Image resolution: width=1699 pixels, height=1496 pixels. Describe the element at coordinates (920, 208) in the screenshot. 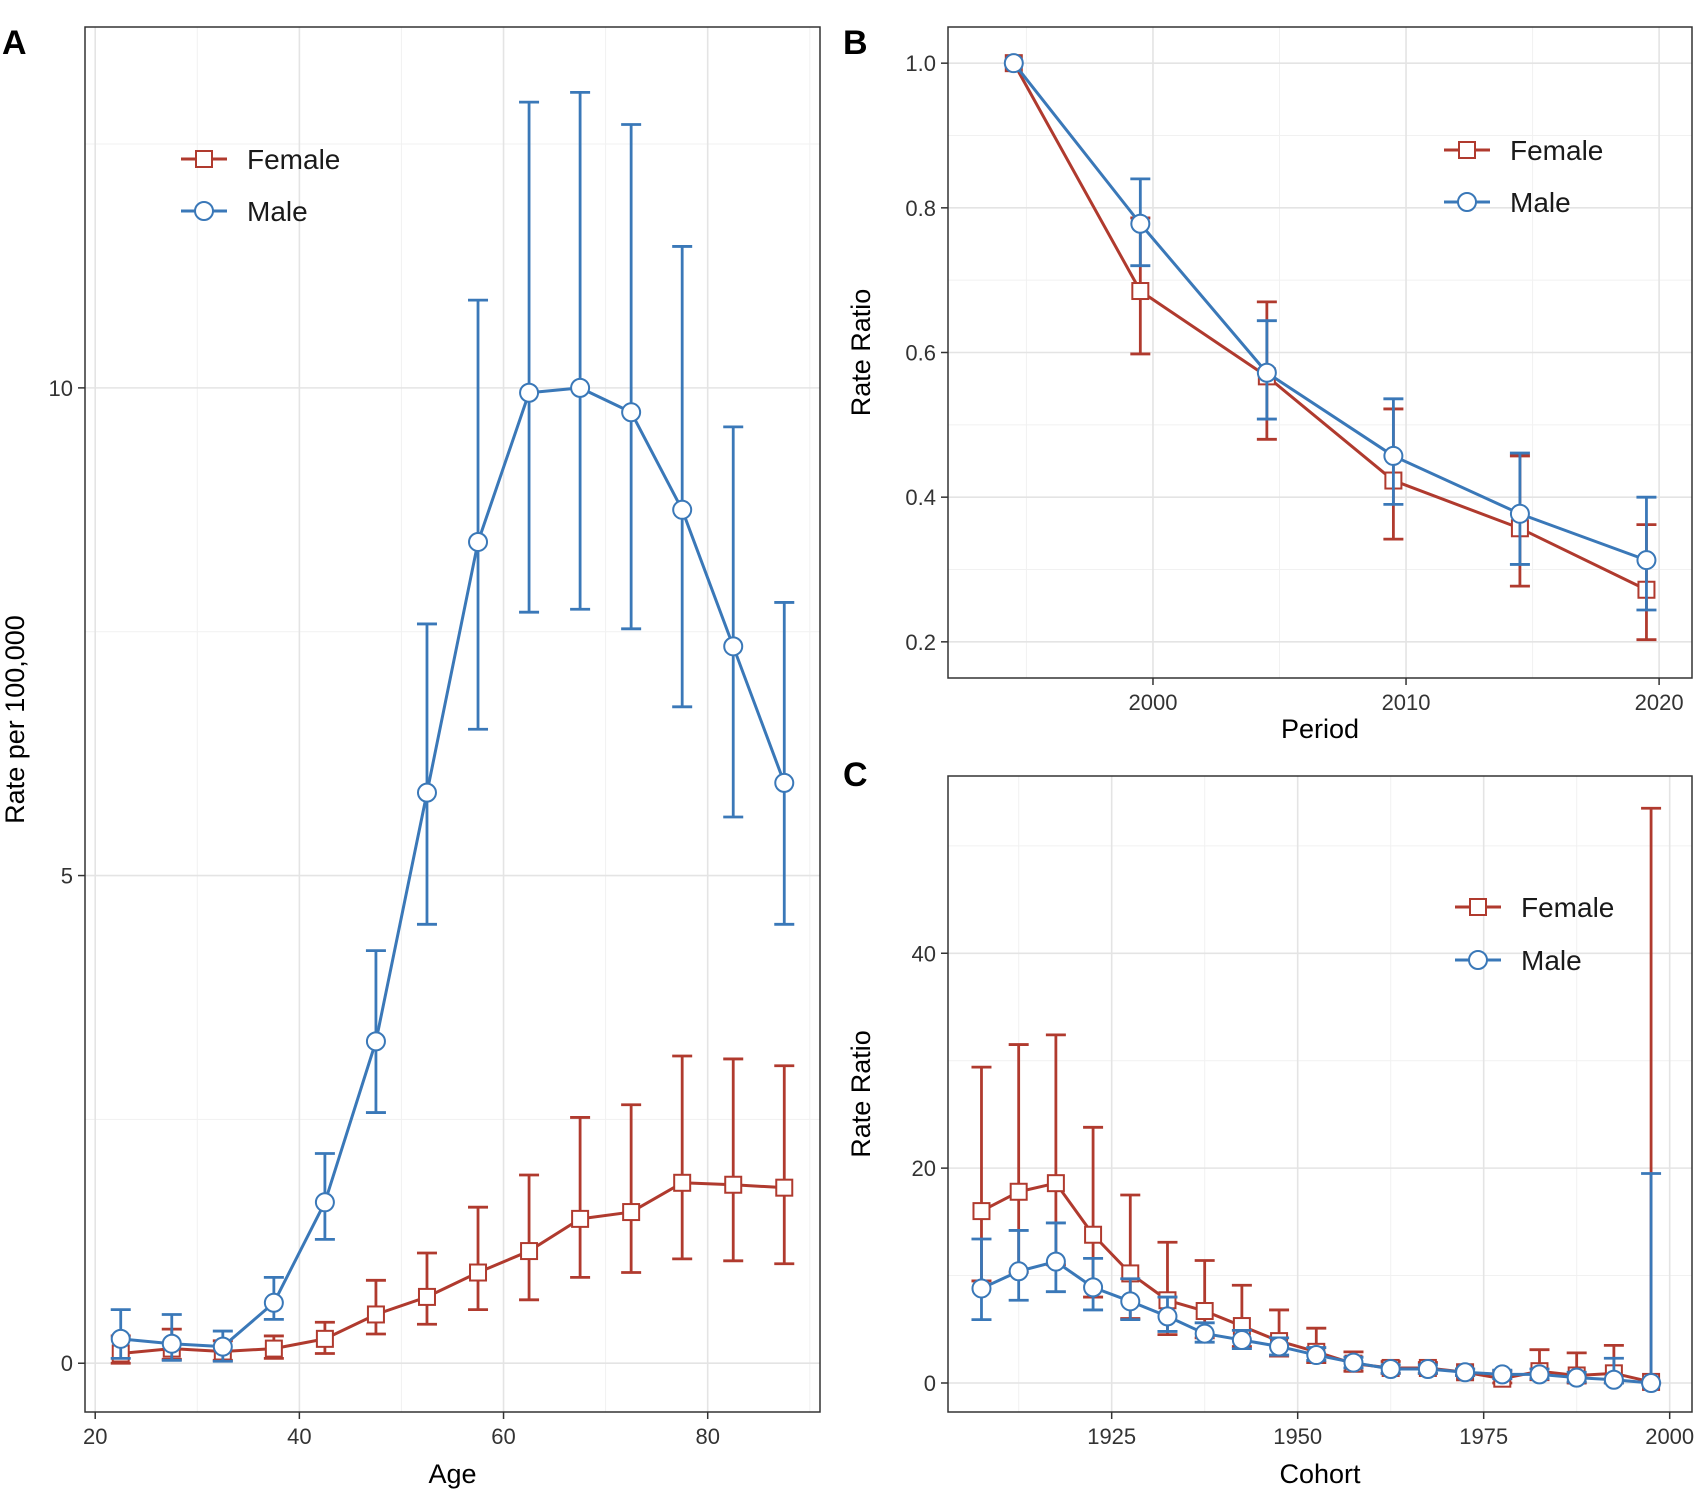

I see `y-tick-label: 0.8` at that location.